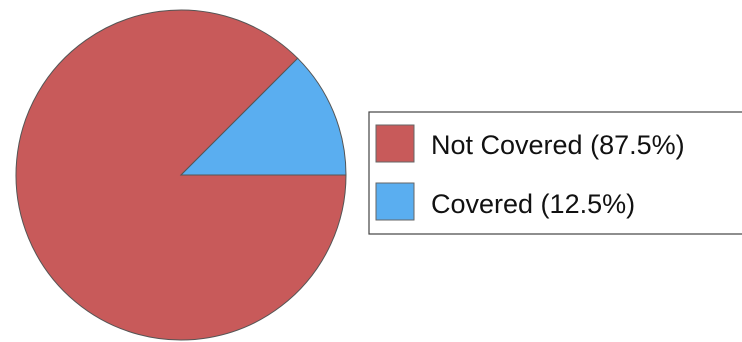 The image size is (742, 342). What do you see at coordinates (395, 143) in the screenshot?
I see `legend-swatch-not-covered` at bounding box center [395, 143].